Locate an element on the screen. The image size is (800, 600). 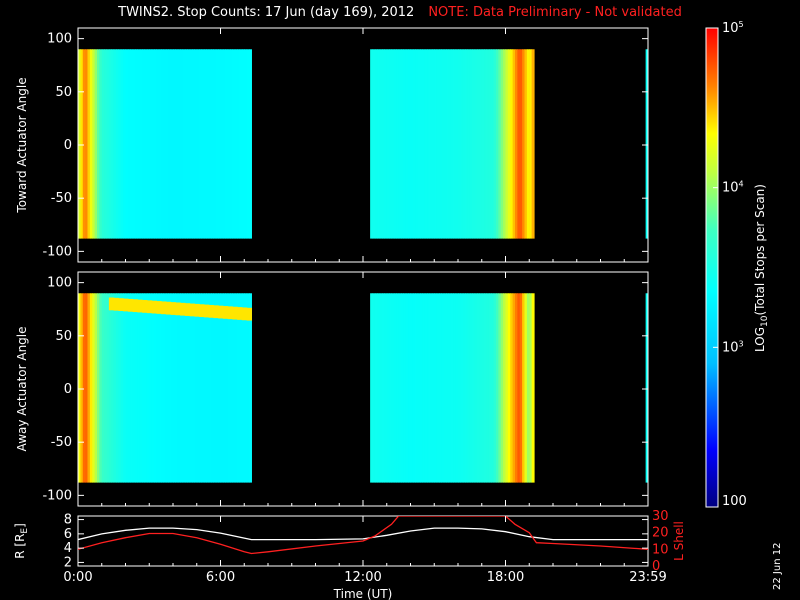
away-ylabel: Away Actuator Angle is located at coordinates (22, 388).